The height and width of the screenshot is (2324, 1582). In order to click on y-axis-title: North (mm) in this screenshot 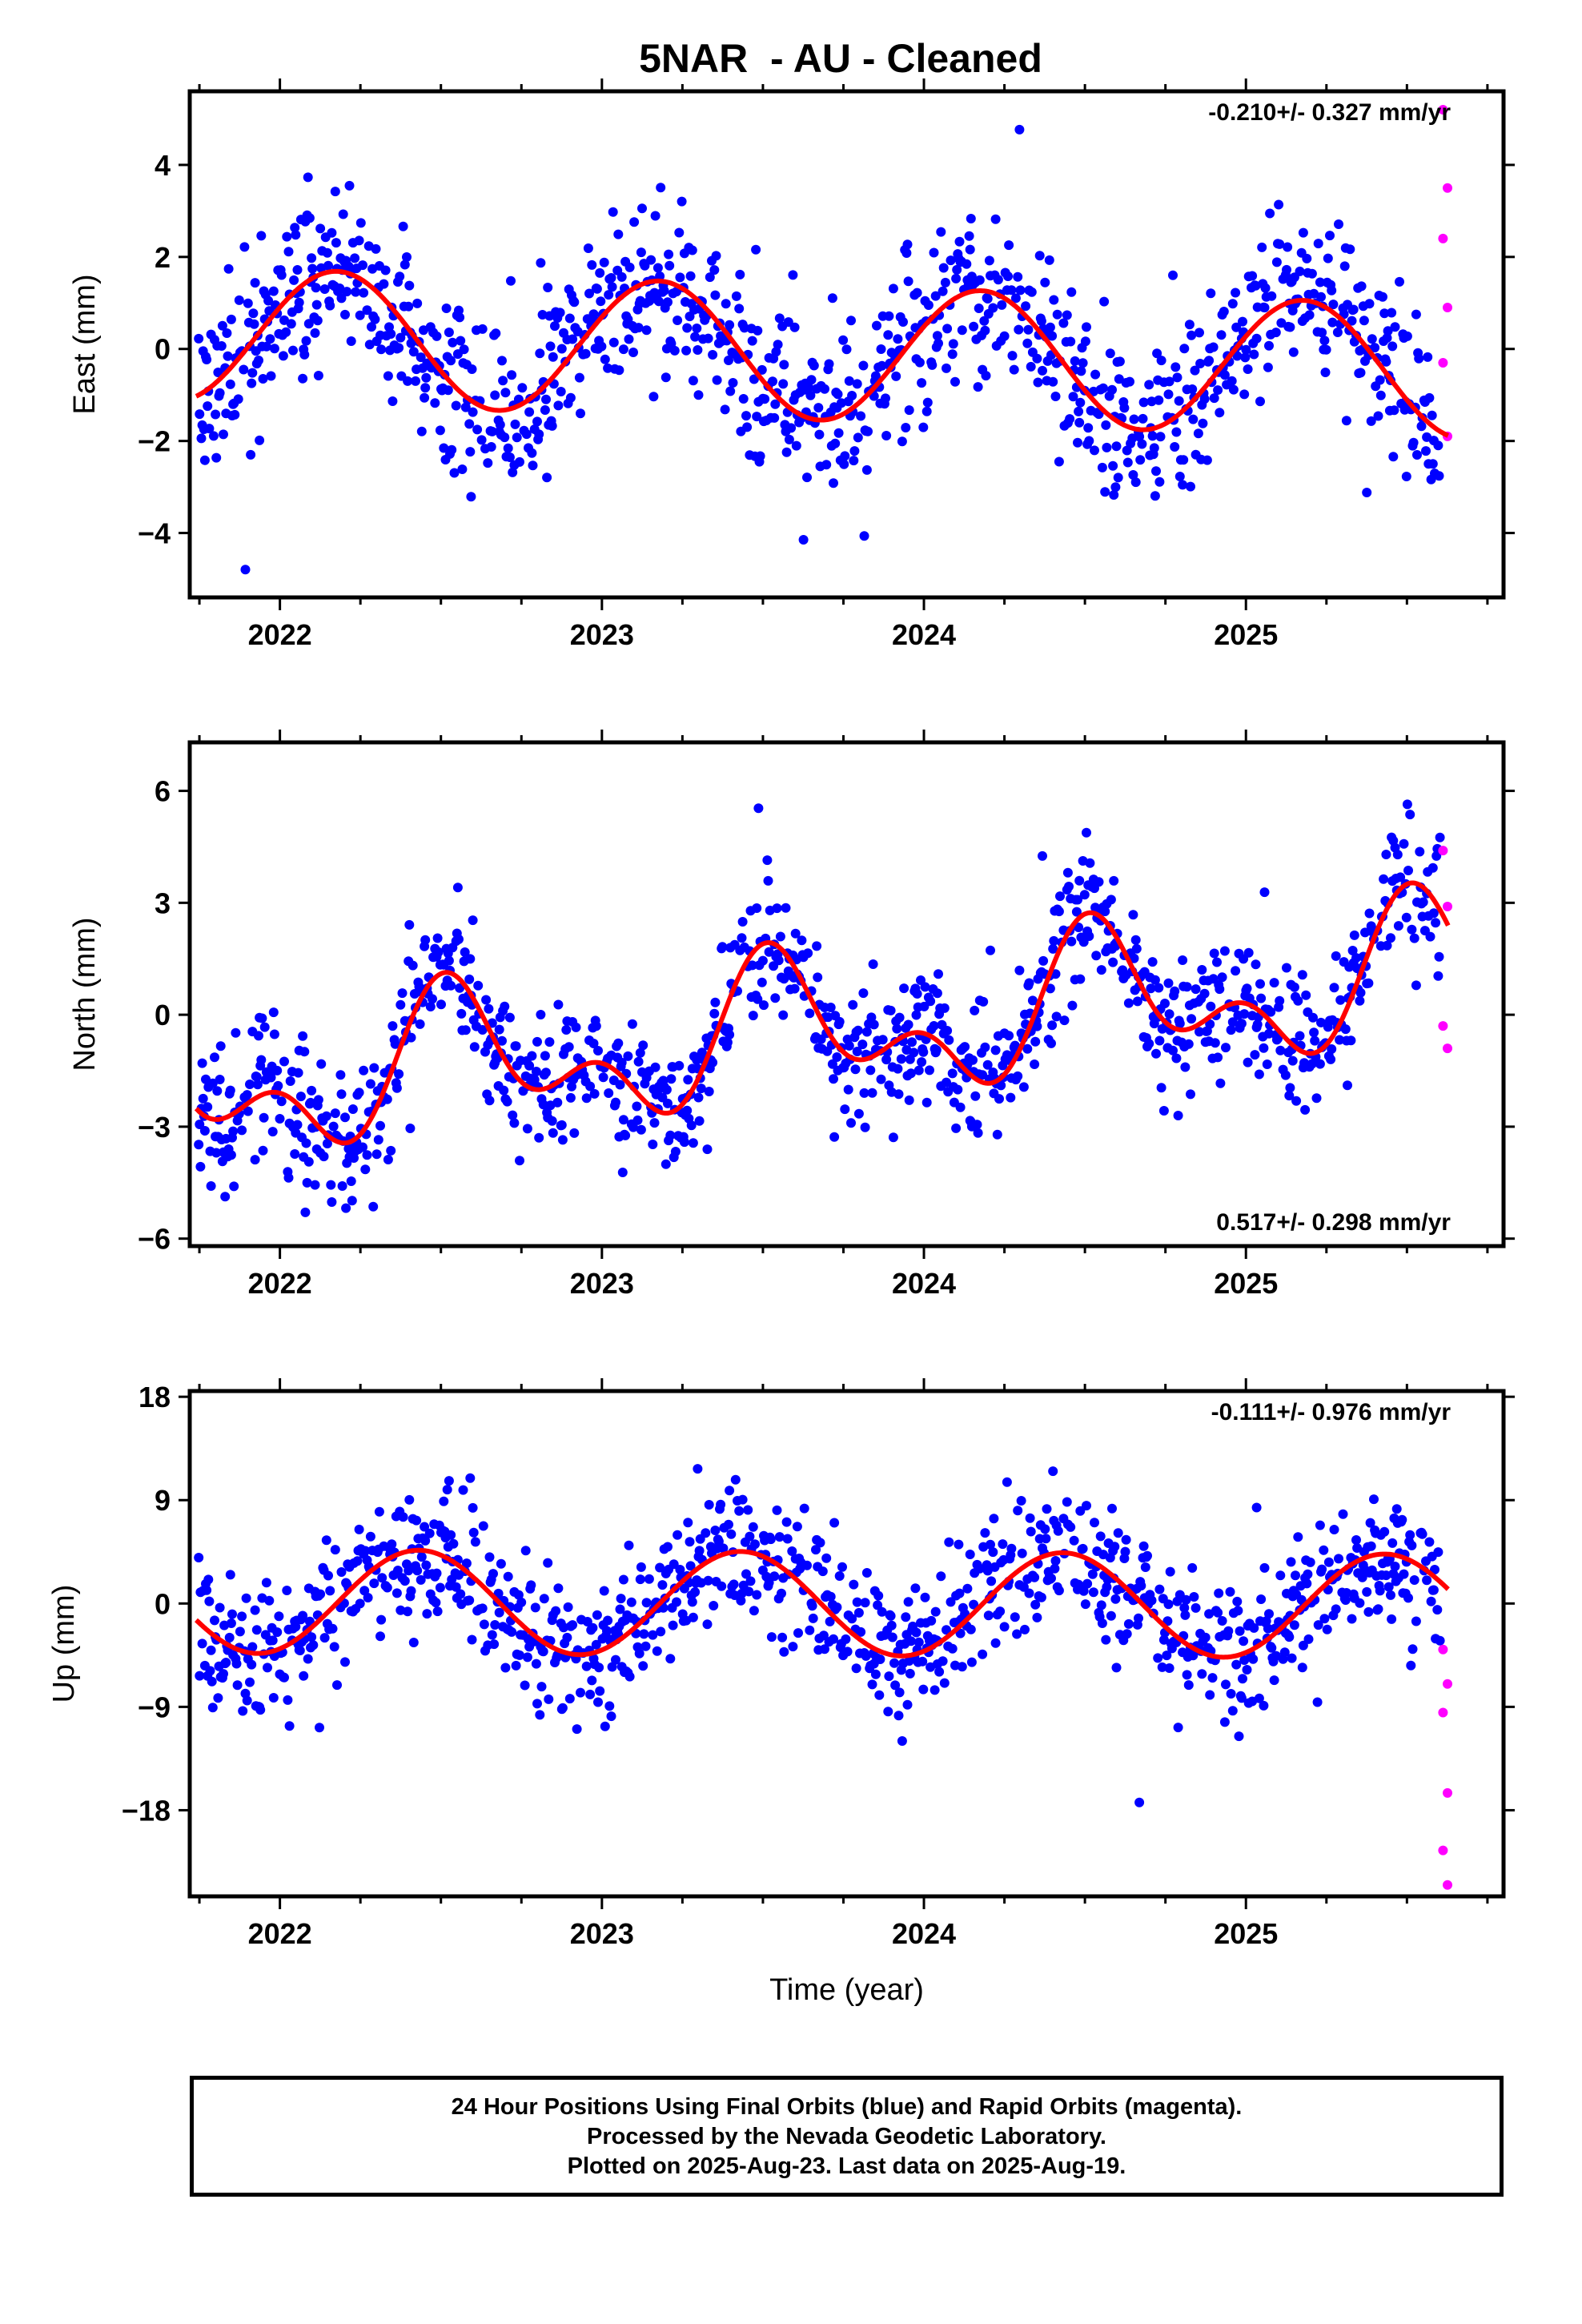, I will do `click(85, 994)`.